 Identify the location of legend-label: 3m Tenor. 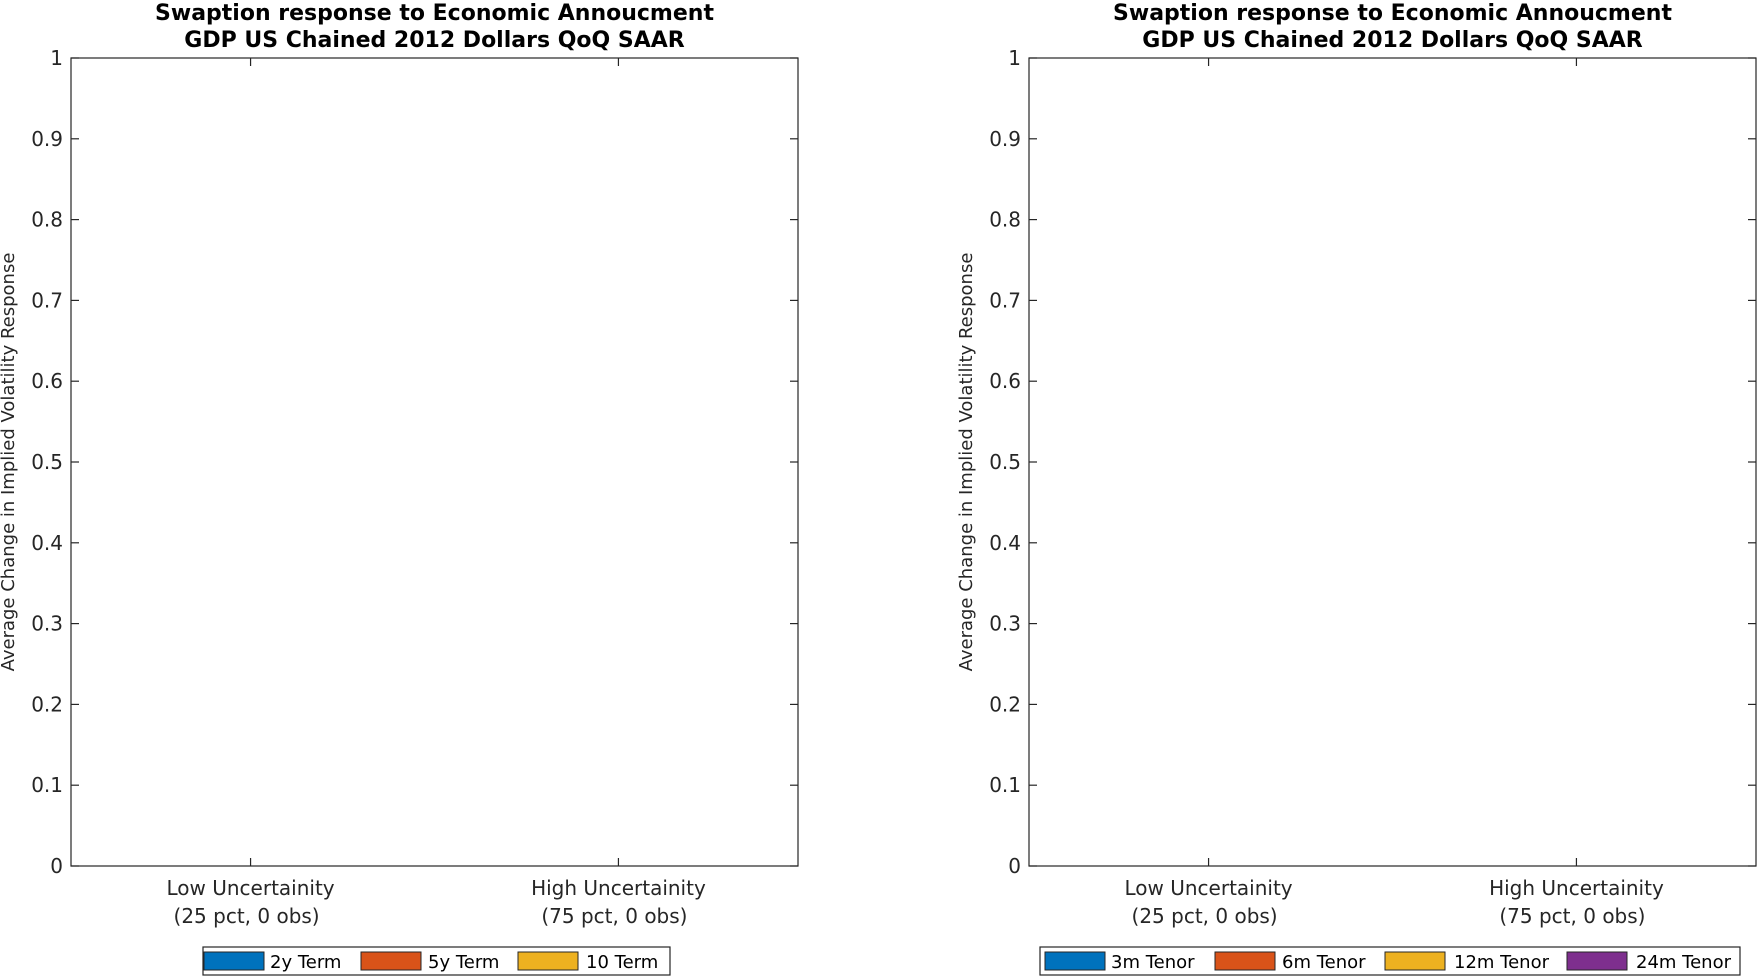
(1153, 962).